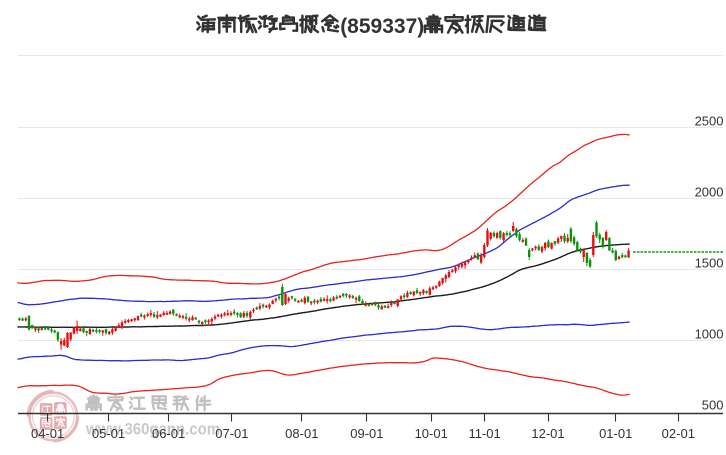 The height and width of the screenshot is (455, 726). I want to click on svg-text: 1000, so click(709, 334).